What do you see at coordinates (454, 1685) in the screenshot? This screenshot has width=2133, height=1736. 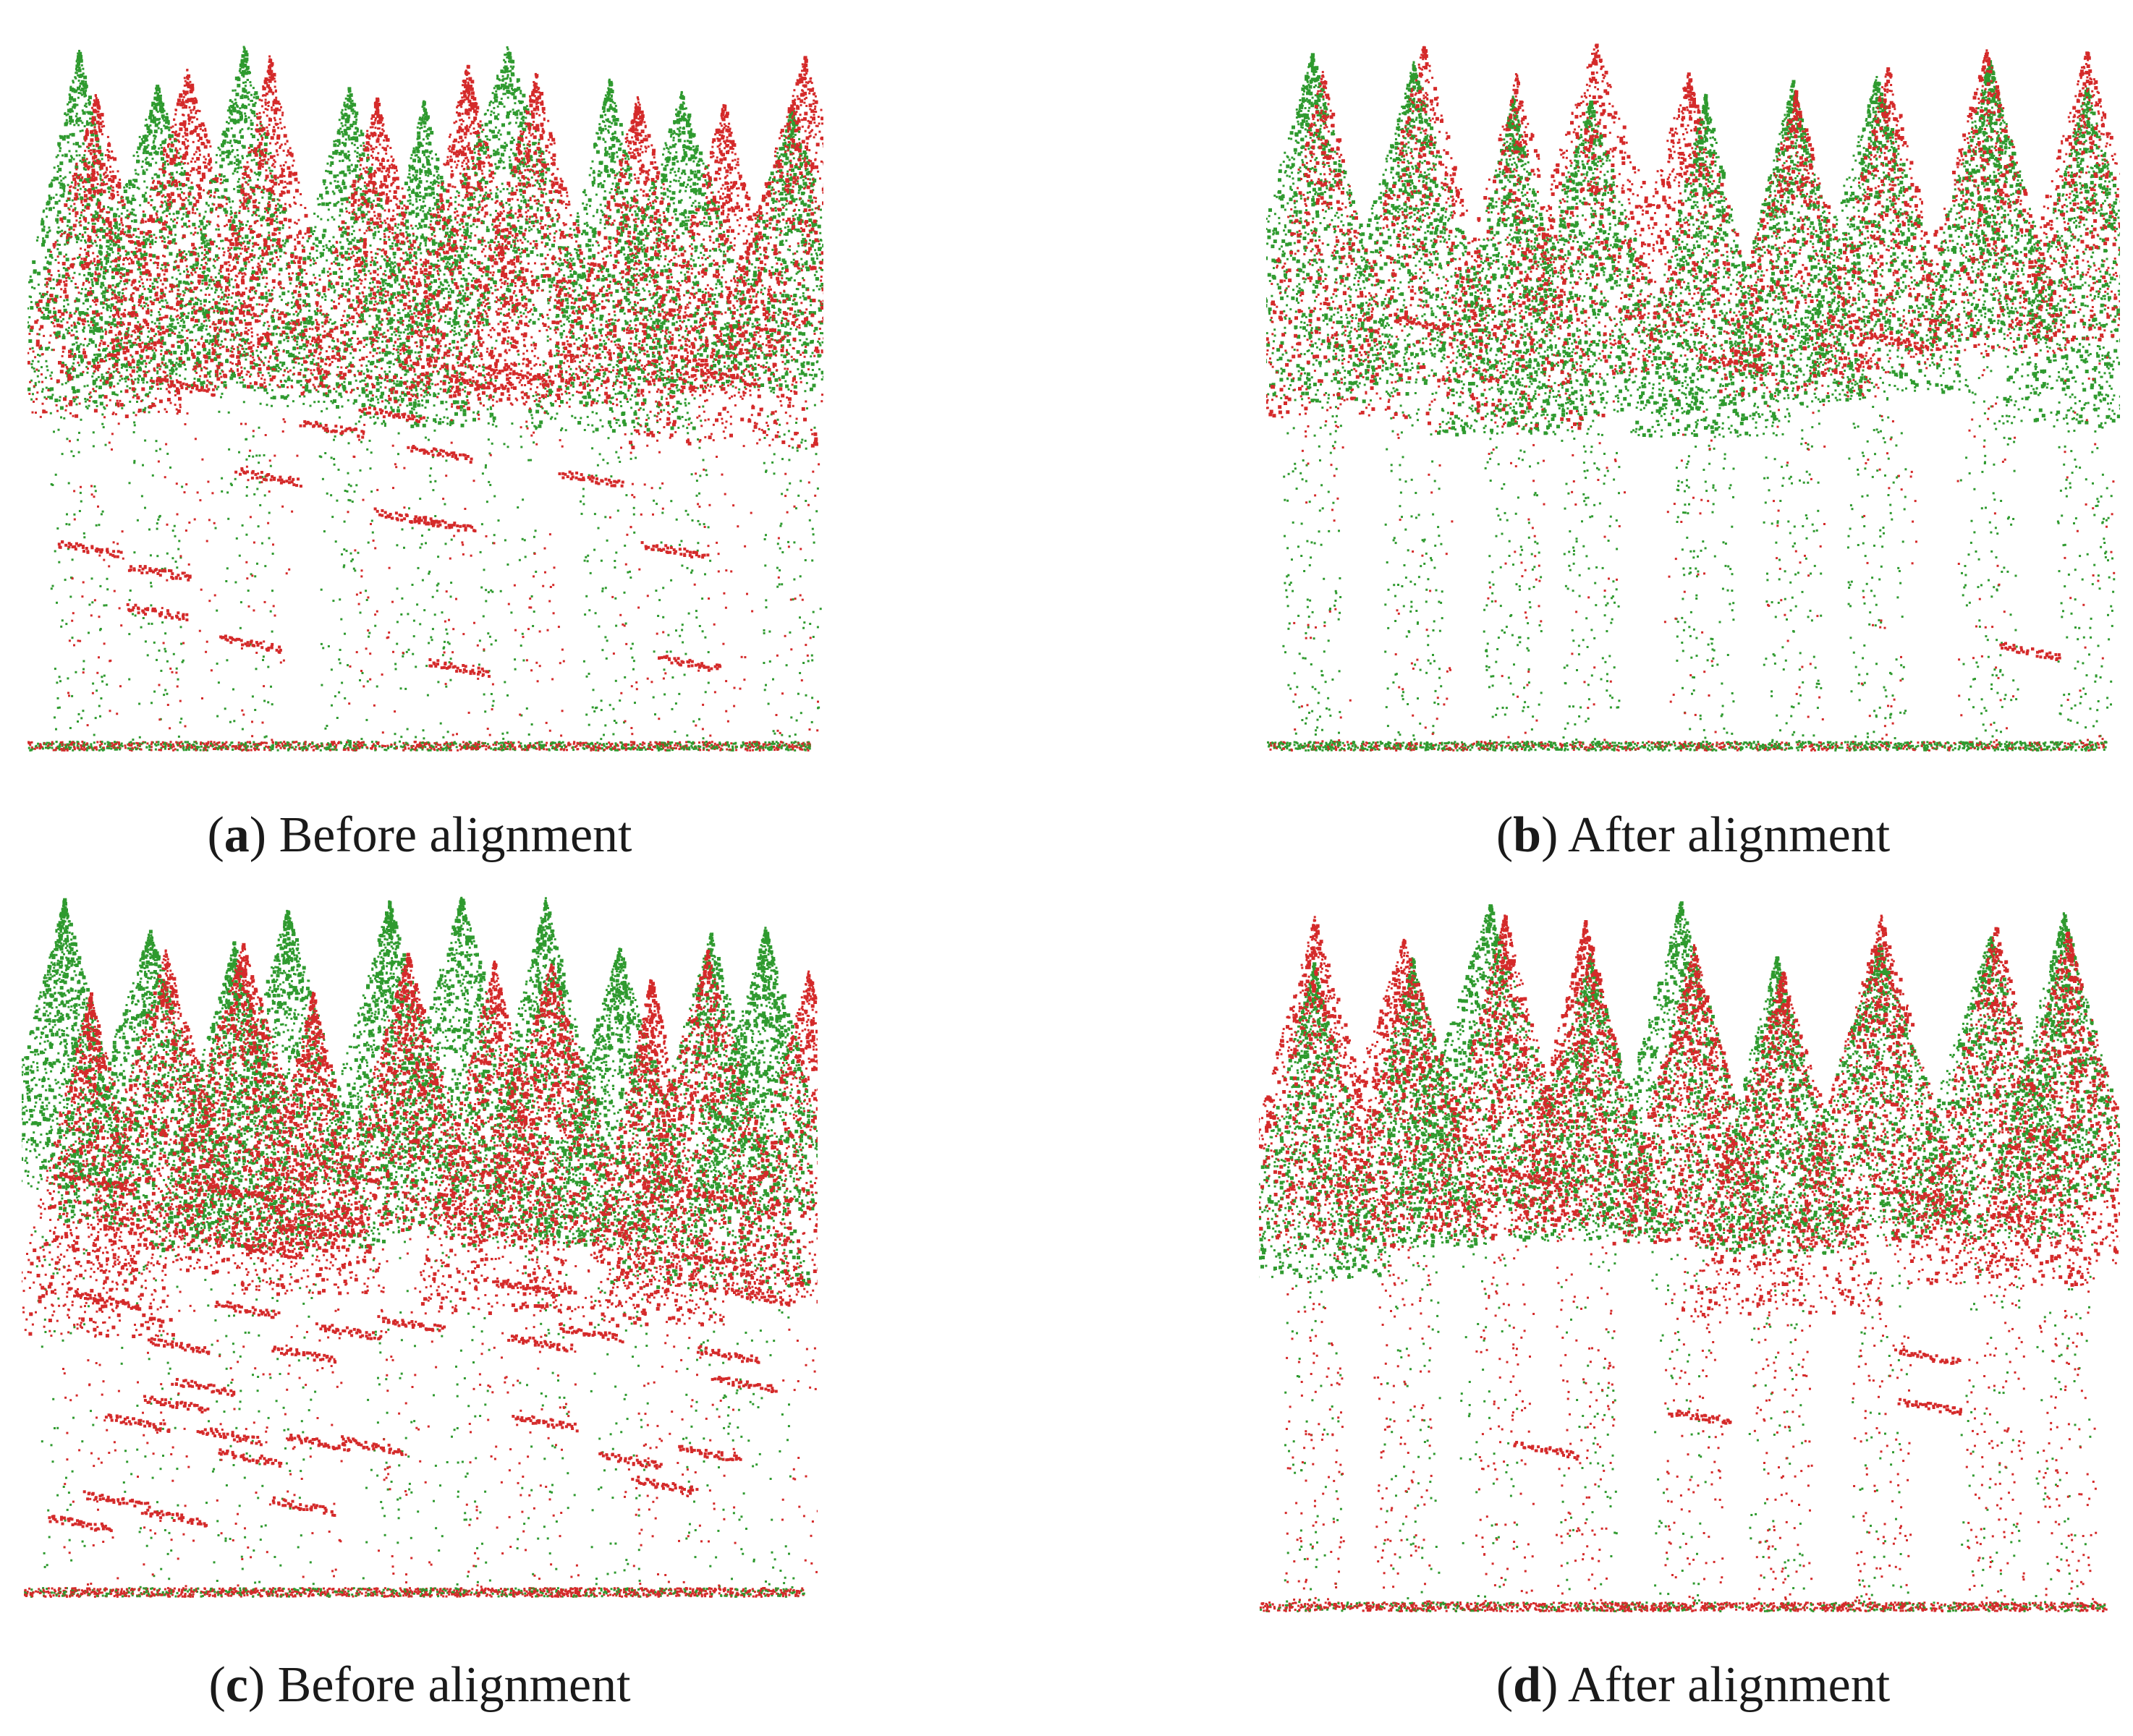 I see `caption-label-c: Before alignment` at bounding box center [454, 1685].